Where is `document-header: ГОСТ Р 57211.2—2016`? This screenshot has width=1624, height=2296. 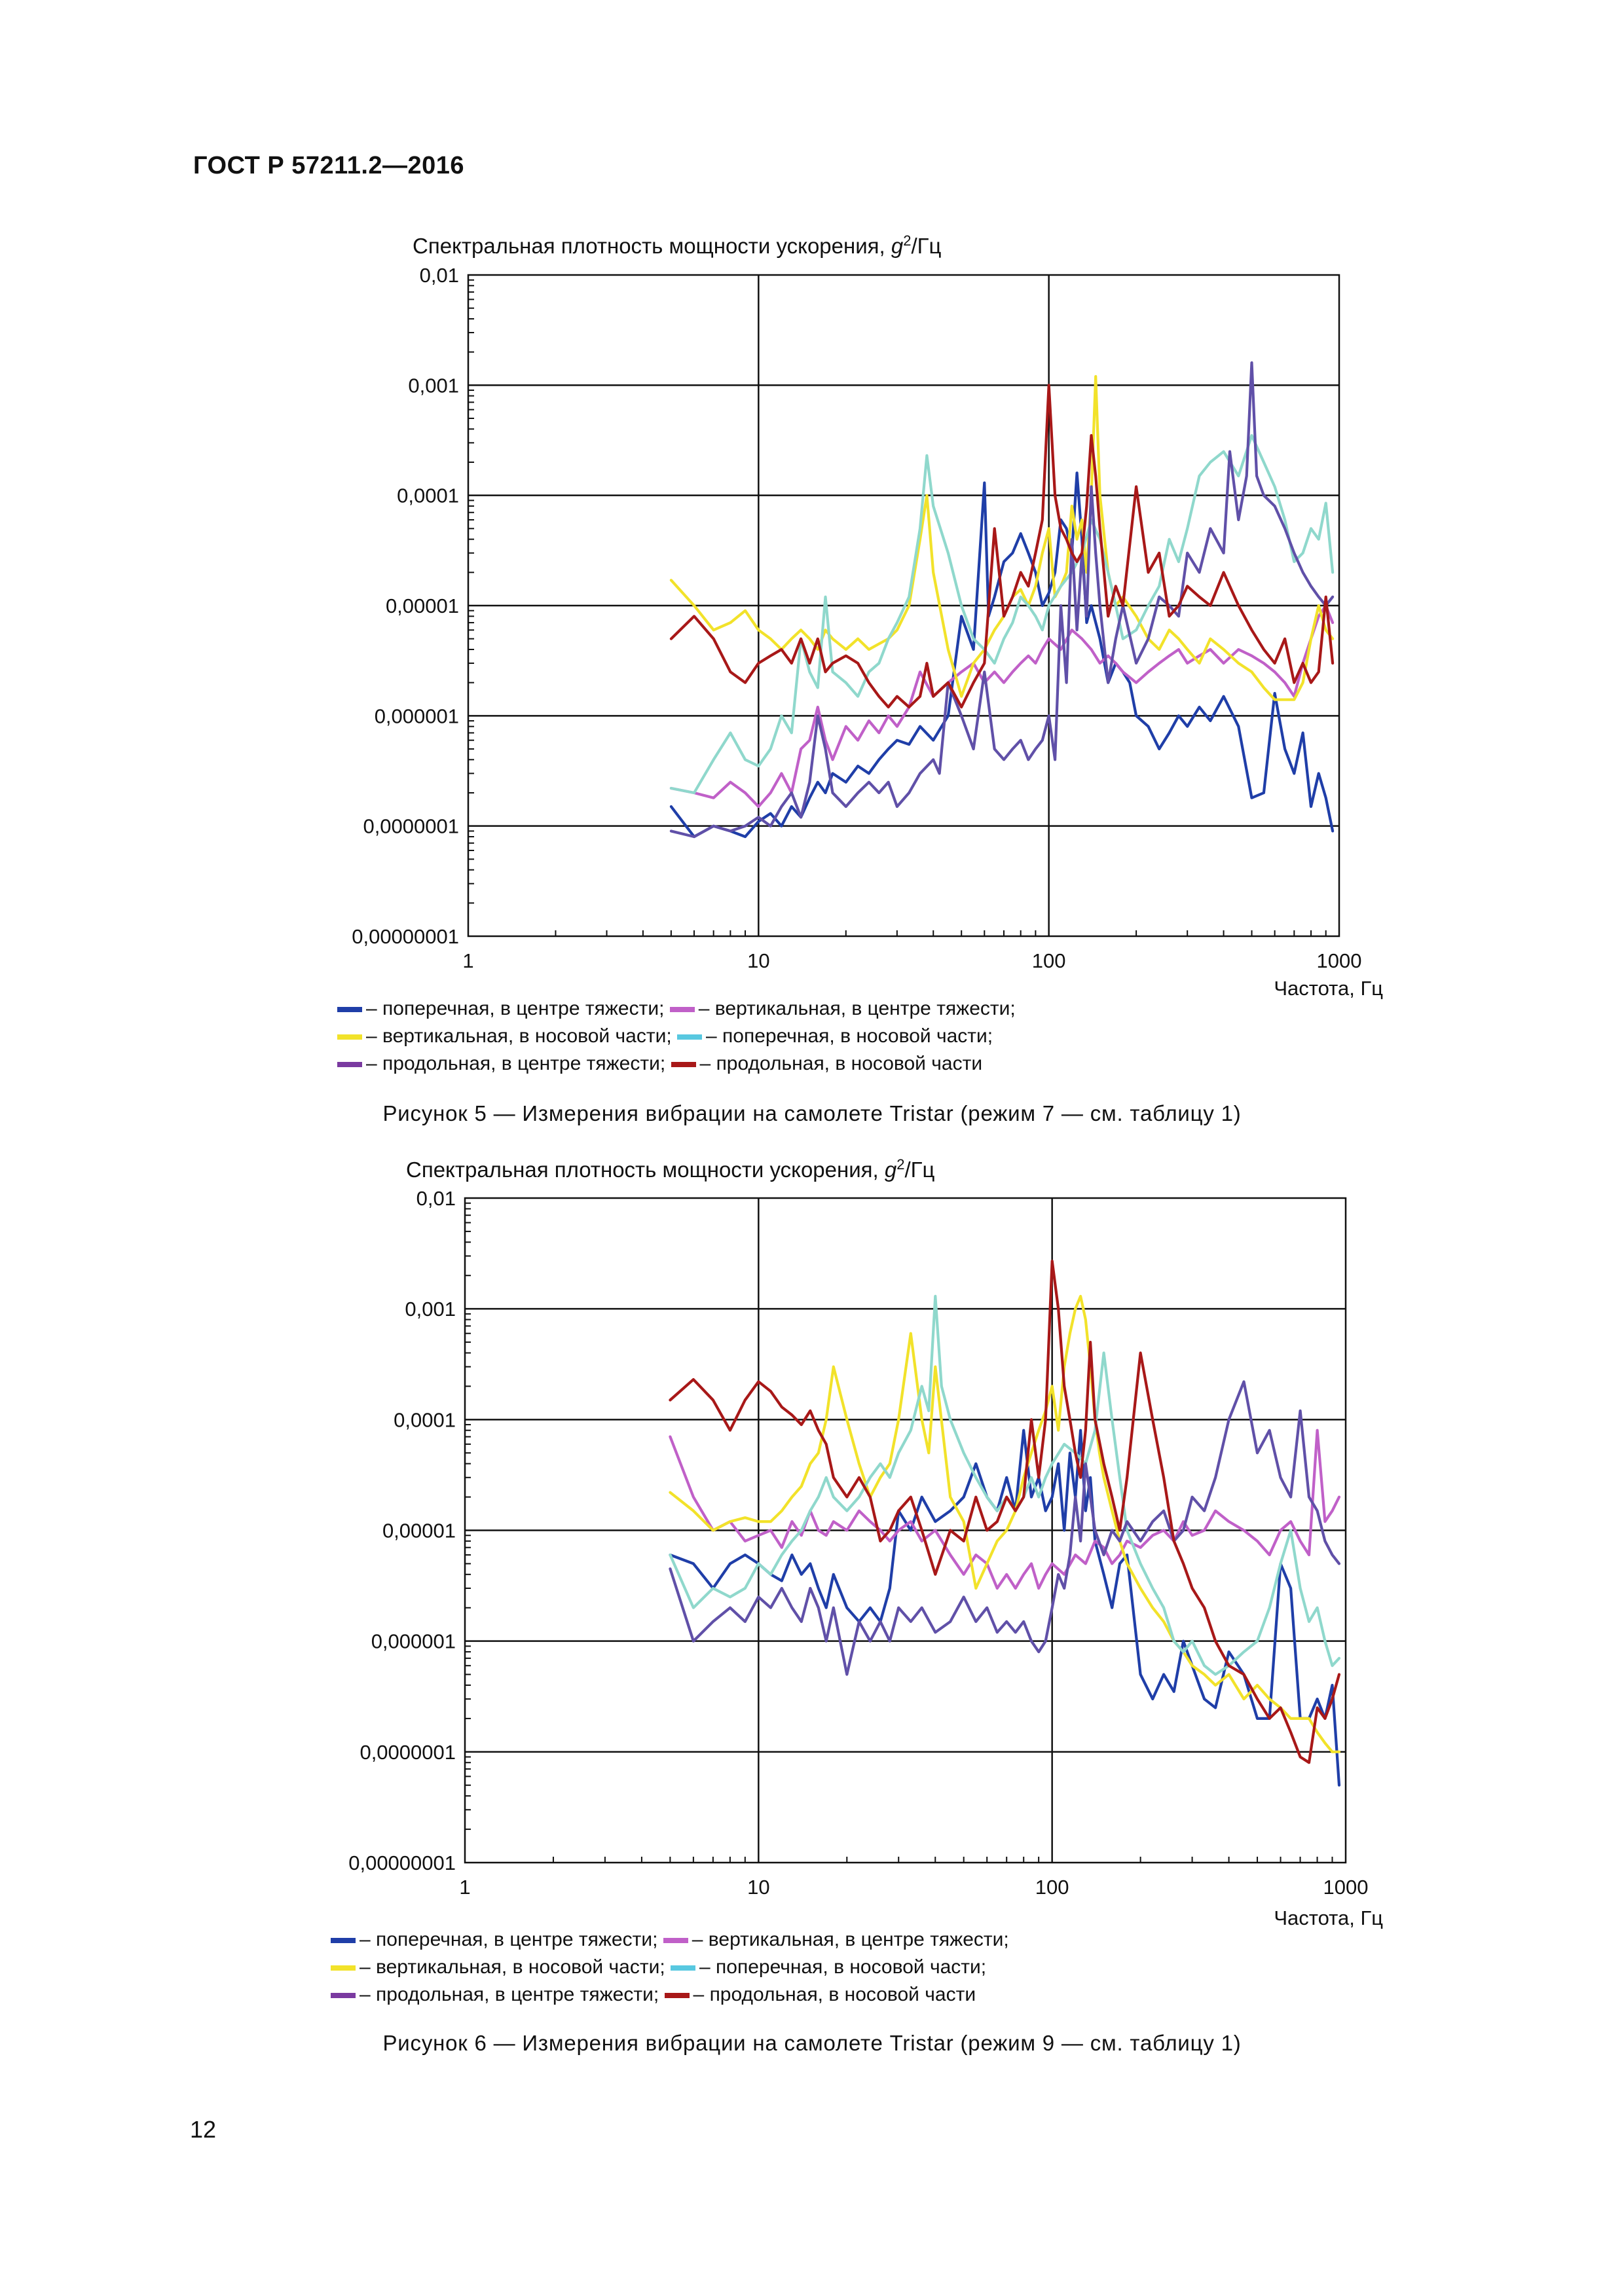
document-header: ГОСТ Р 57211.2—2016 is located at coordinates (329, 165).